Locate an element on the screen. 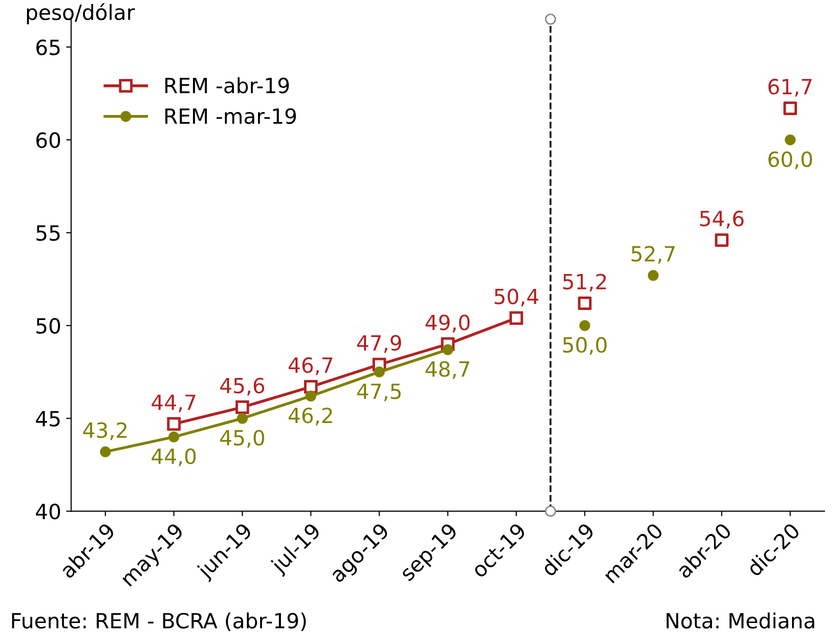  data-label: 50,4 is located at coordinates (516, 297).